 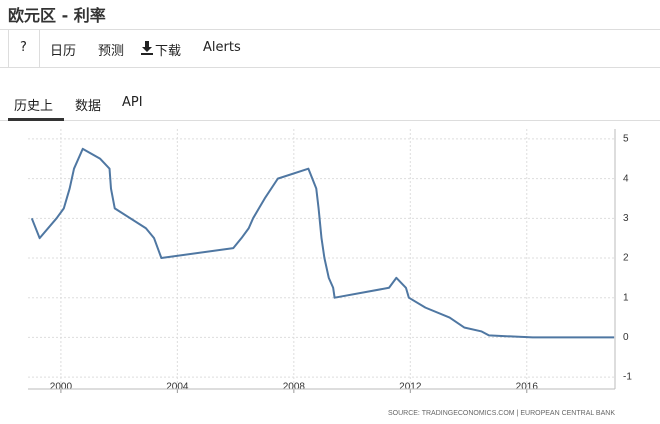 I want to click on alerts-button: Alerts, so click(x=222, y=47).